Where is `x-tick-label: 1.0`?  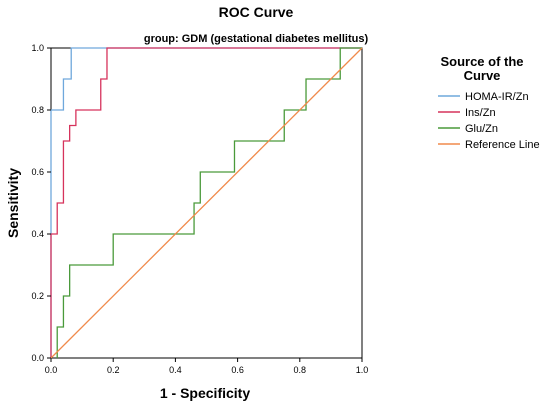
x-tick-label: 1.0 is located at coordinates (362, 370).